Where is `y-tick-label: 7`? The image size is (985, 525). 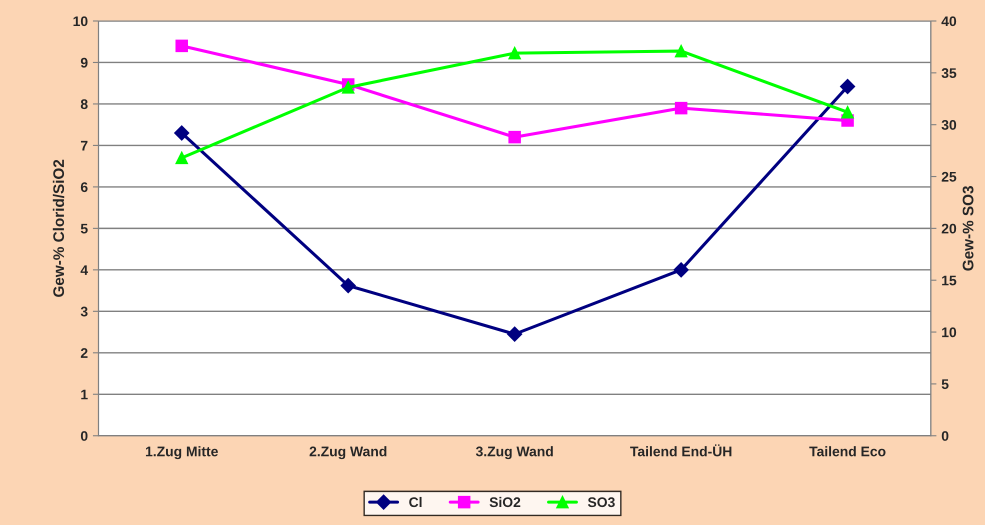
y-tick-label: 7 is located at coordinates (84, 145).